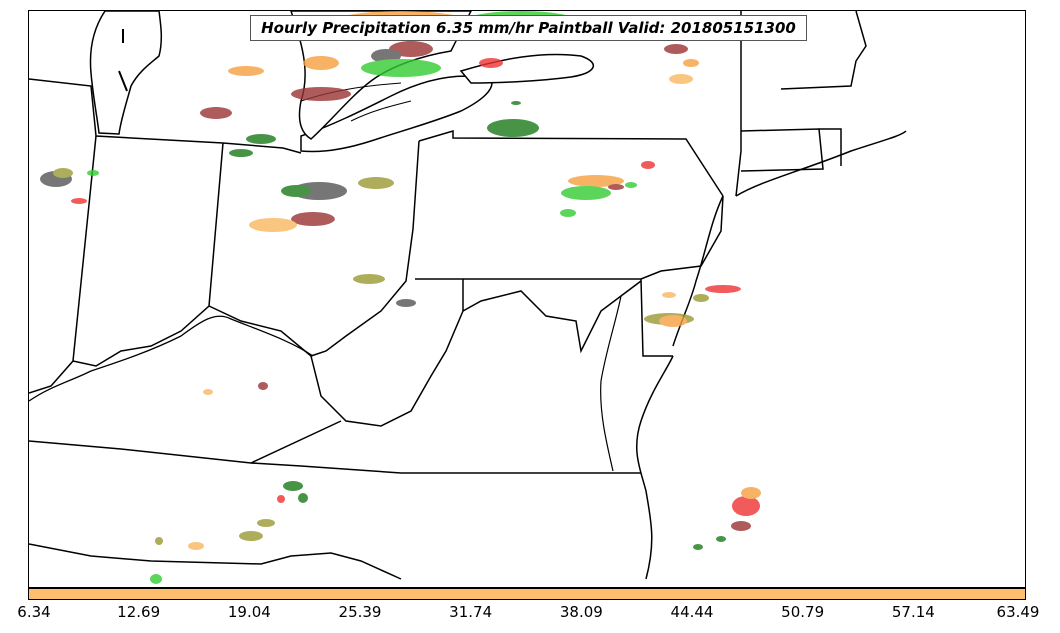 The image size is (1060, 633). I want to click on colorbar-tick-label: 6.34, so click(34, 612).